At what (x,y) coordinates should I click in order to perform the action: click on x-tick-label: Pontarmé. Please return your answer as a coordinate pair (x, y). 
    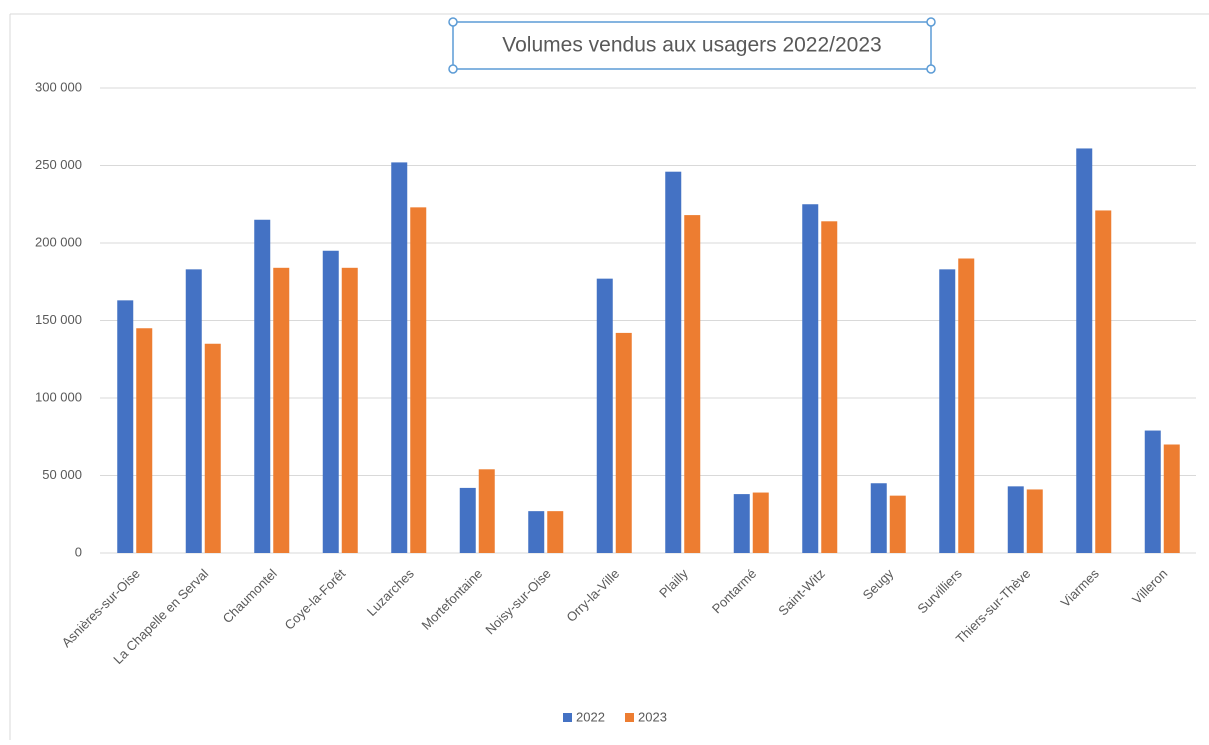
    Looking at the image, I should click on (734, 591).